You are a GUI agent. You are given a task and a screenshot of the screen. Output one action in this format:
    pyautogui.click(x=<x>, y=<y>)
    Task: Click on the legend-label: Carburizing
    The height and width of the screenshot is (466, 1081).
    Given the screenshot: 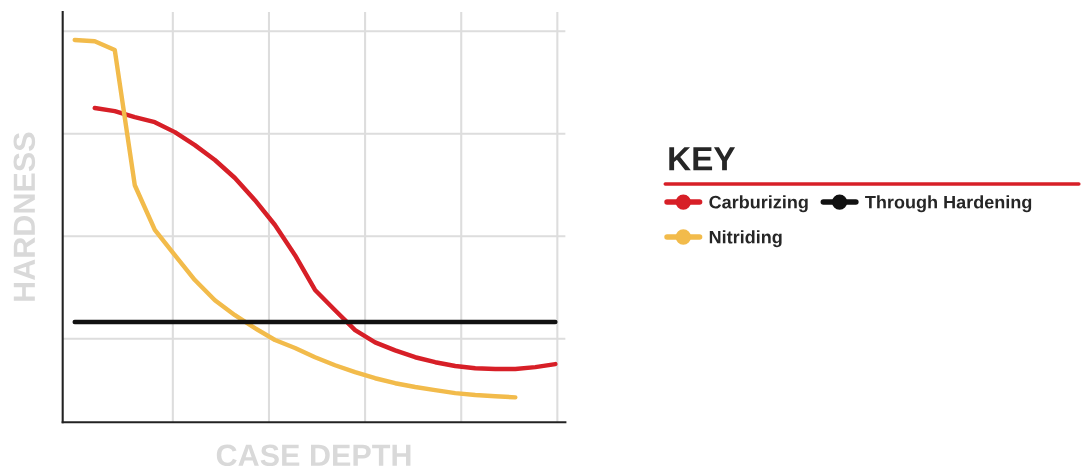 What is the action you would take?
    pyautogui.click(x=758, y=204)
    